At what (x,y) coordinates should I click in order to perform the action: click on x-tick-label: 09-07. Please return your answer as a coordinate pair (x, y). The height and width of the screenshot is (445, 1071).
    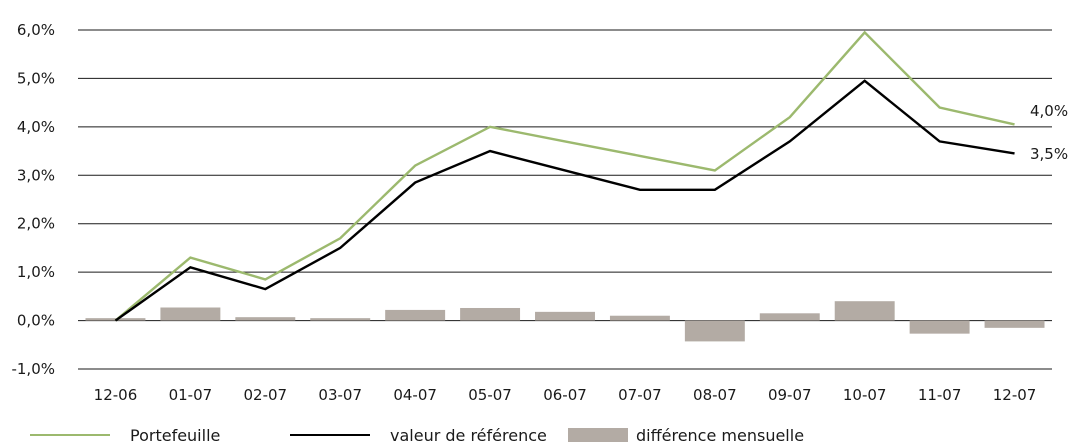
    Looking at the image, I should click on (790, 395).